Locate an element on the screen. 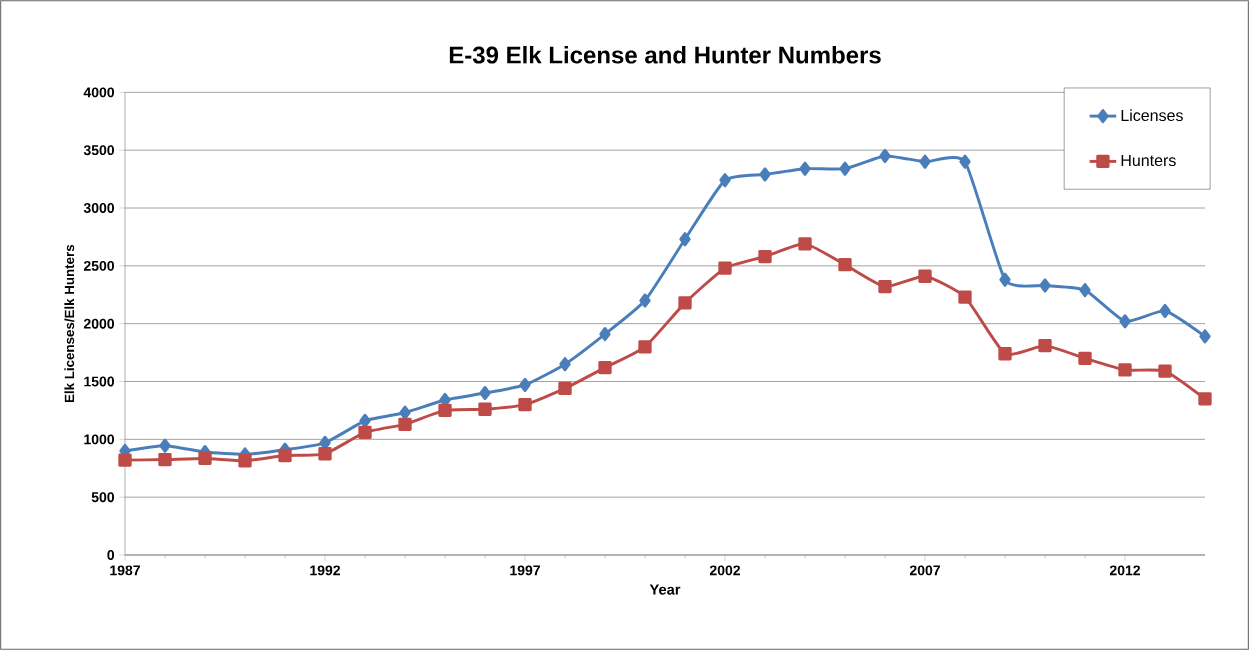  y-tick-label: 3000 is located at coordinates (99, 208).